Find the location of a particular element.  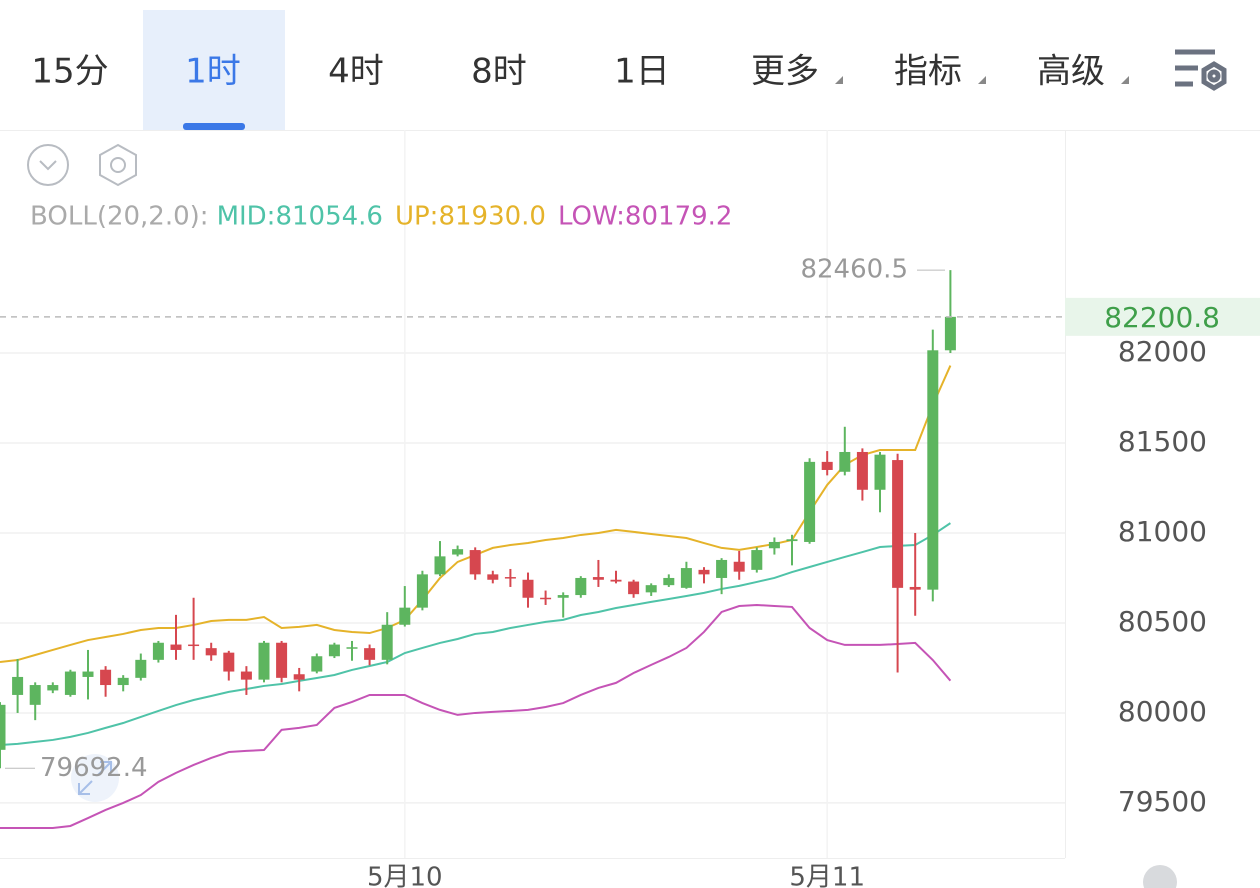

tab: 1时 is located at coordinates (213, 72).